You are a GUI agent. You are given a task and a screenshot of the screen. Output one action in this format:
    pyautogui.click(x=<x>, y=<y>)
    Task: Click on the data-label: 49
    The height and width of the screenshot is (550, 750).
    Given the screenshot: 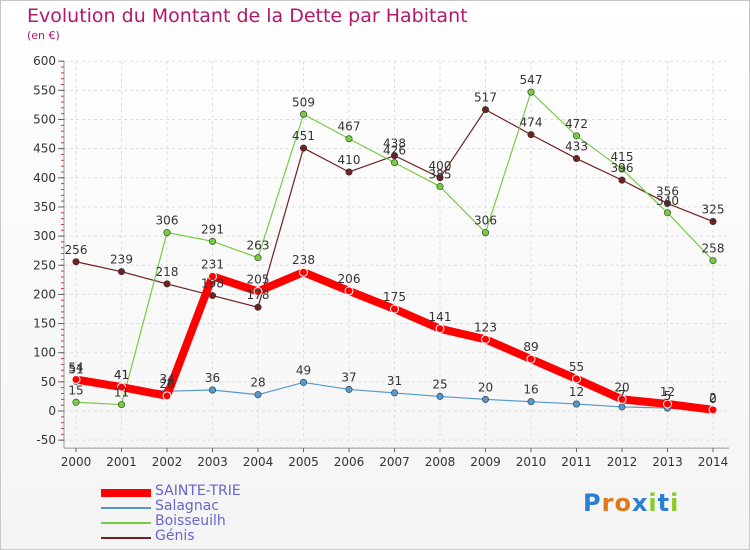 What is the action you would take?
    pyautogui.click(x=303, y=370)
    